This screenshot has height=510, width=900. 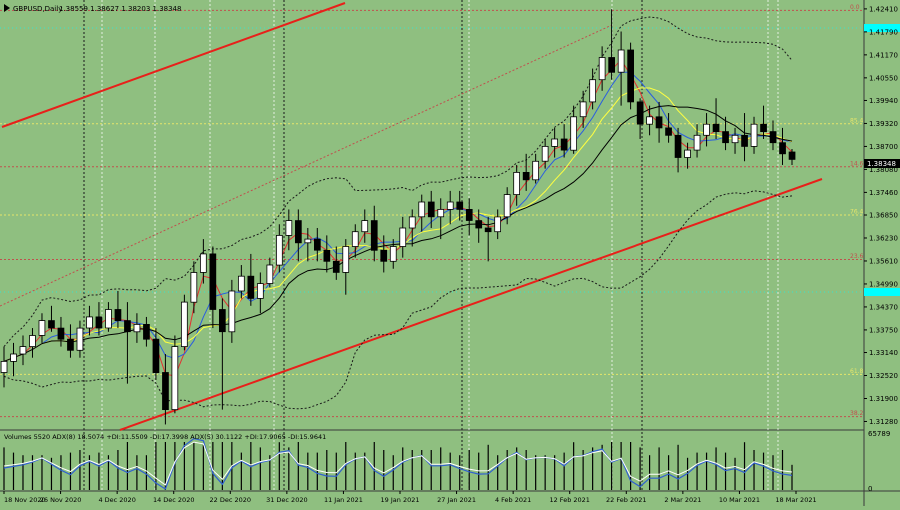 I want to click on adx-line-blue, so click(x=398, y=463).